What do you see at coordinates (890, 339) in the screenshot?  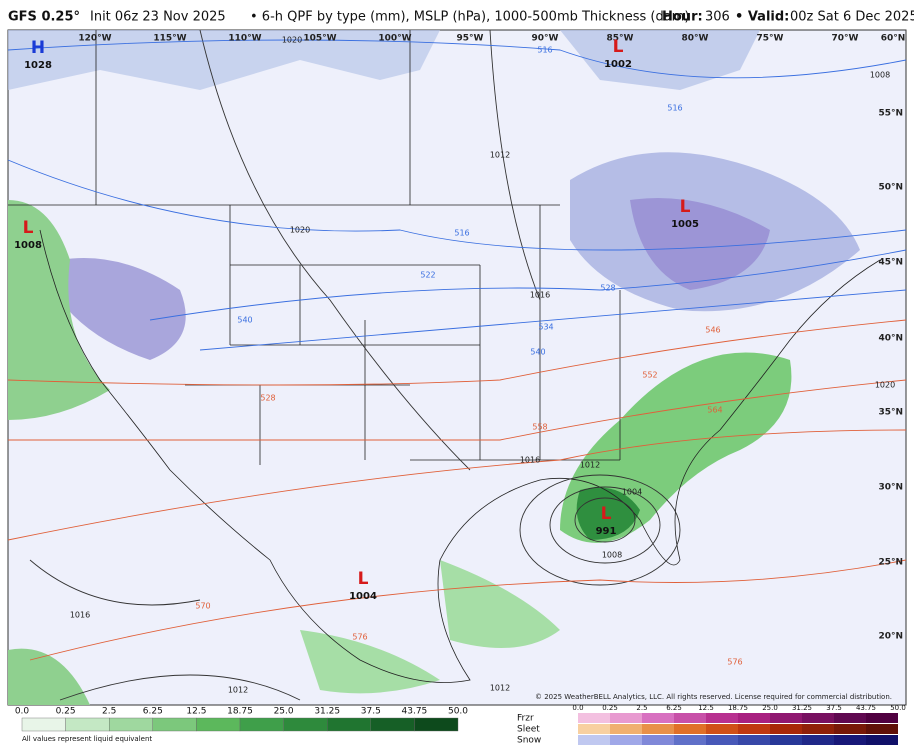 I see `latitude-label: 40°N` at bounding box center [890, 339].